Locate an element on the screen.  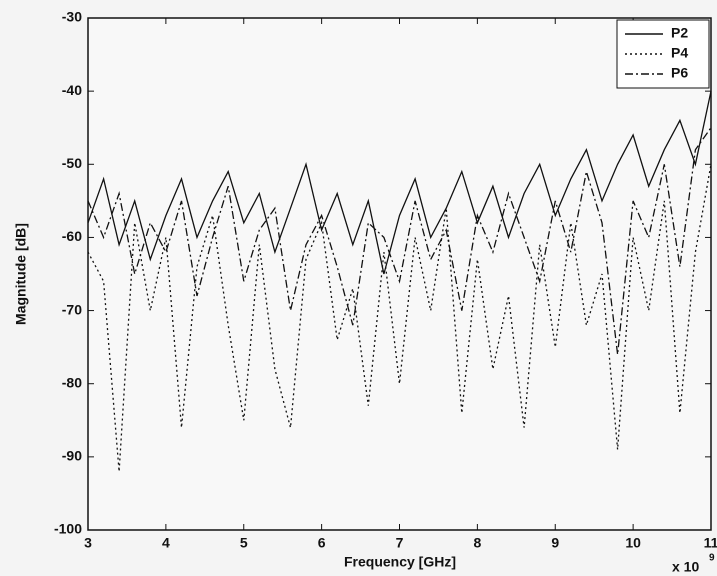
x-tick-label: 8 is located at coordinates (477, 543).